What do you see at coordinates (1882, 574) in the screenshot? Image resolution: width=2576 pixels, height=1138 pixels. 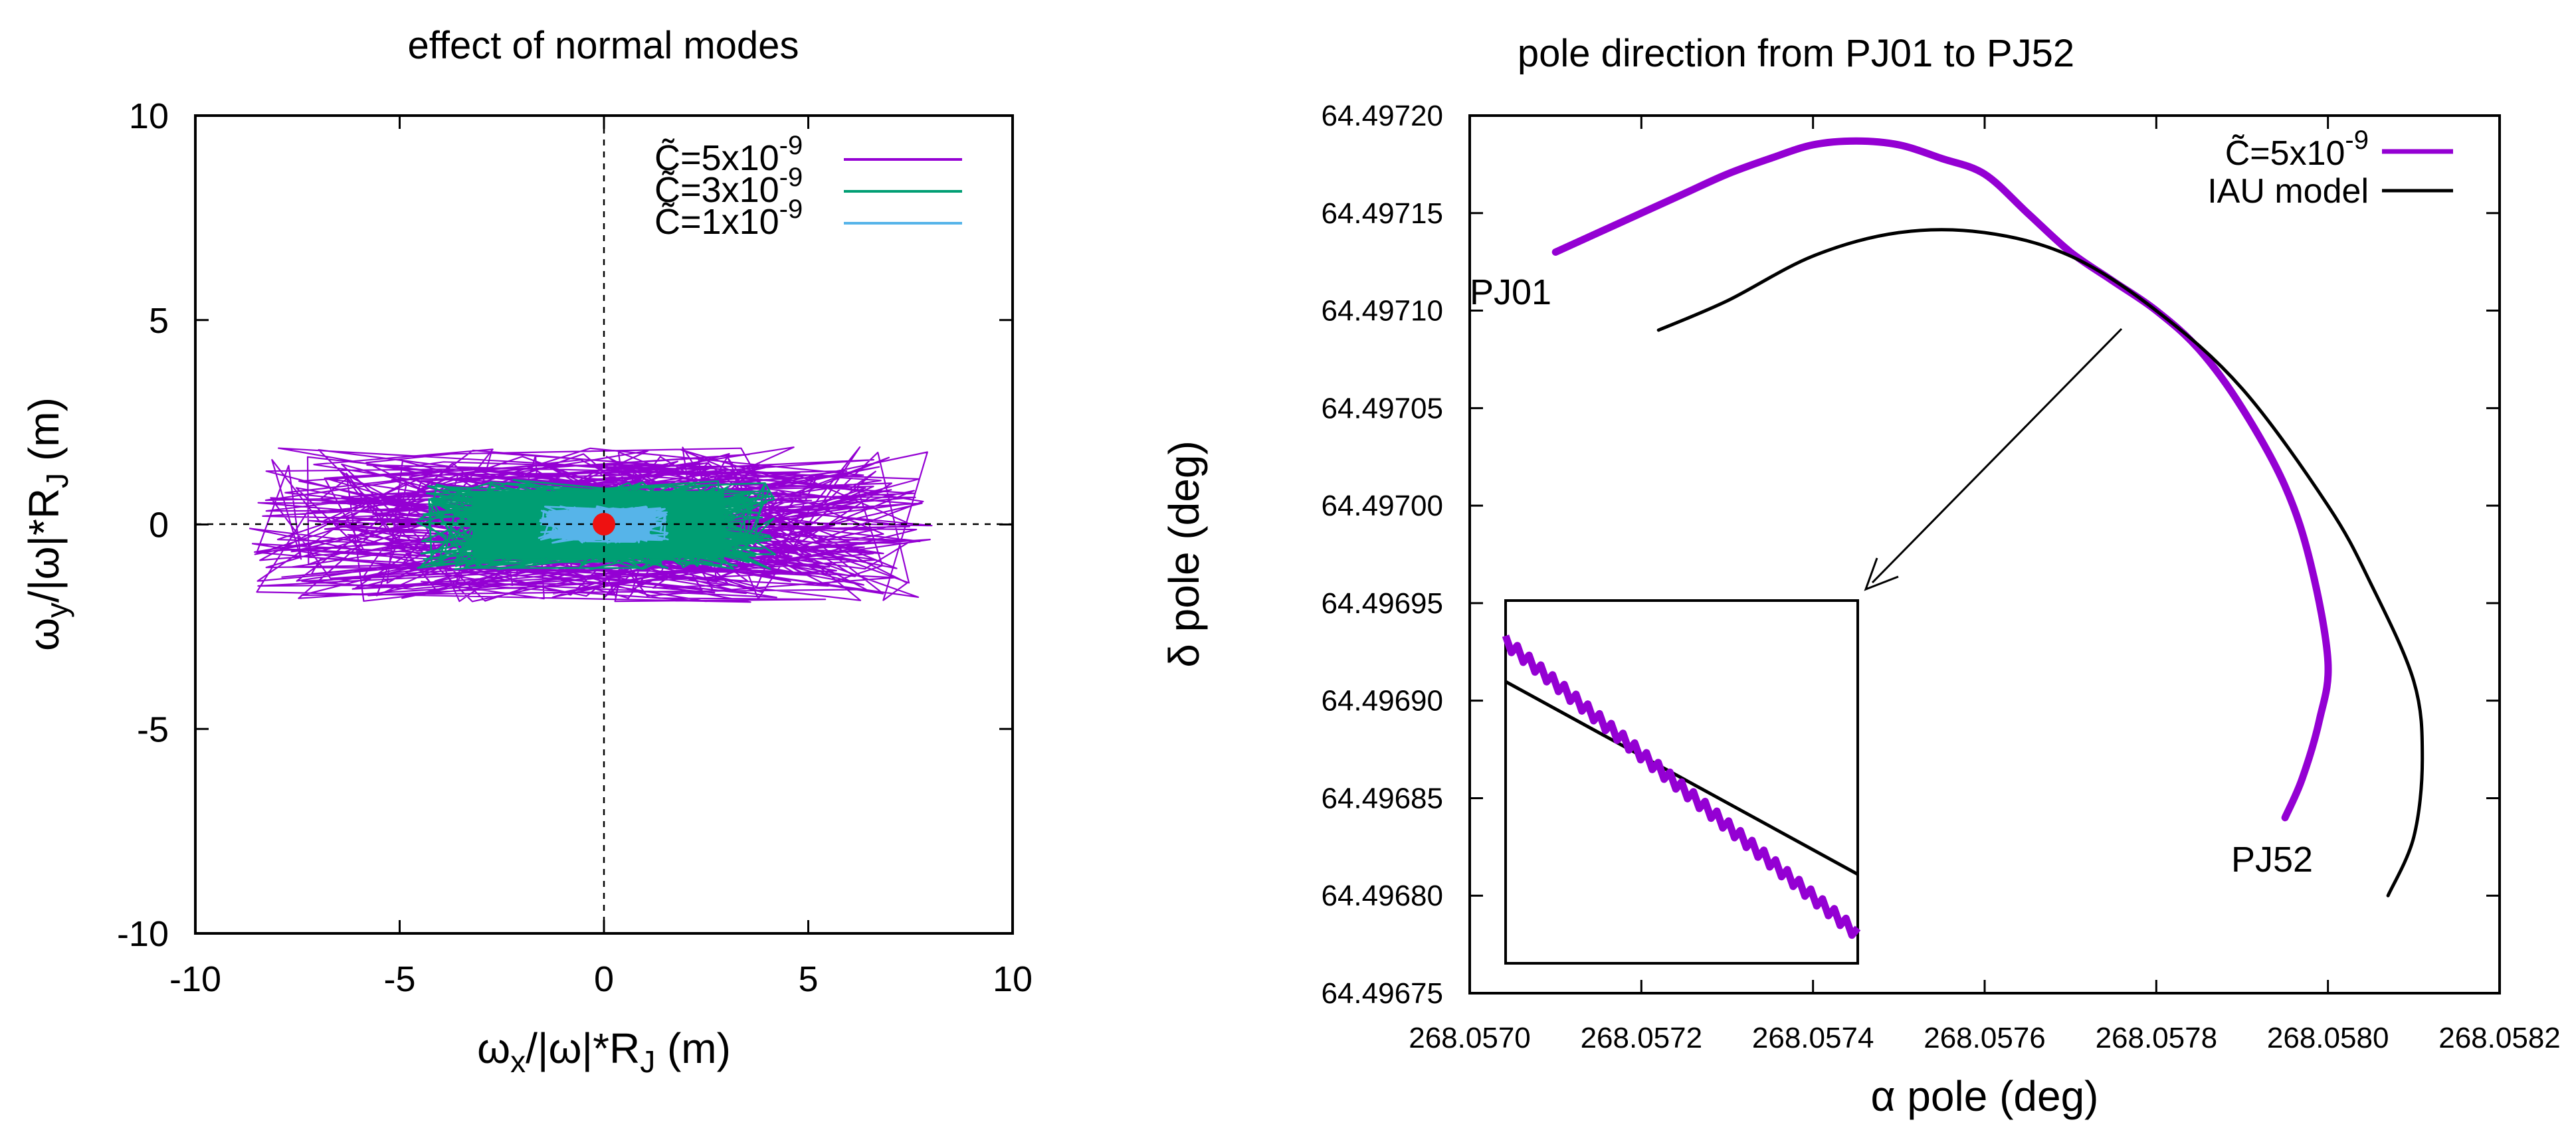 I see `zoom-arrowhead` at bounding box center [1882, 574].